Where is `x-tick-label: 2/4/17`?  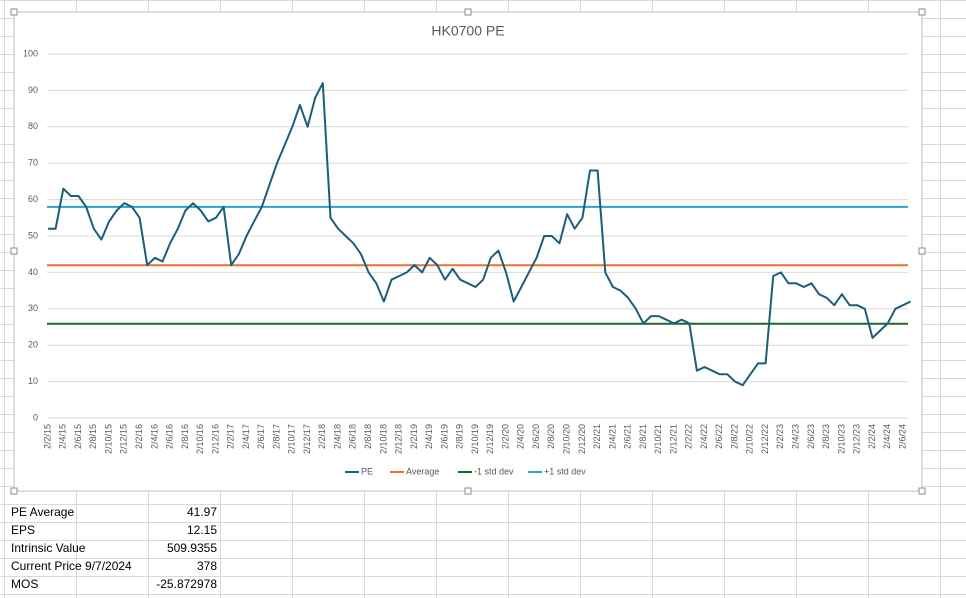
x-tick-label: 2/4/17 is located at coordinates (246, 436).